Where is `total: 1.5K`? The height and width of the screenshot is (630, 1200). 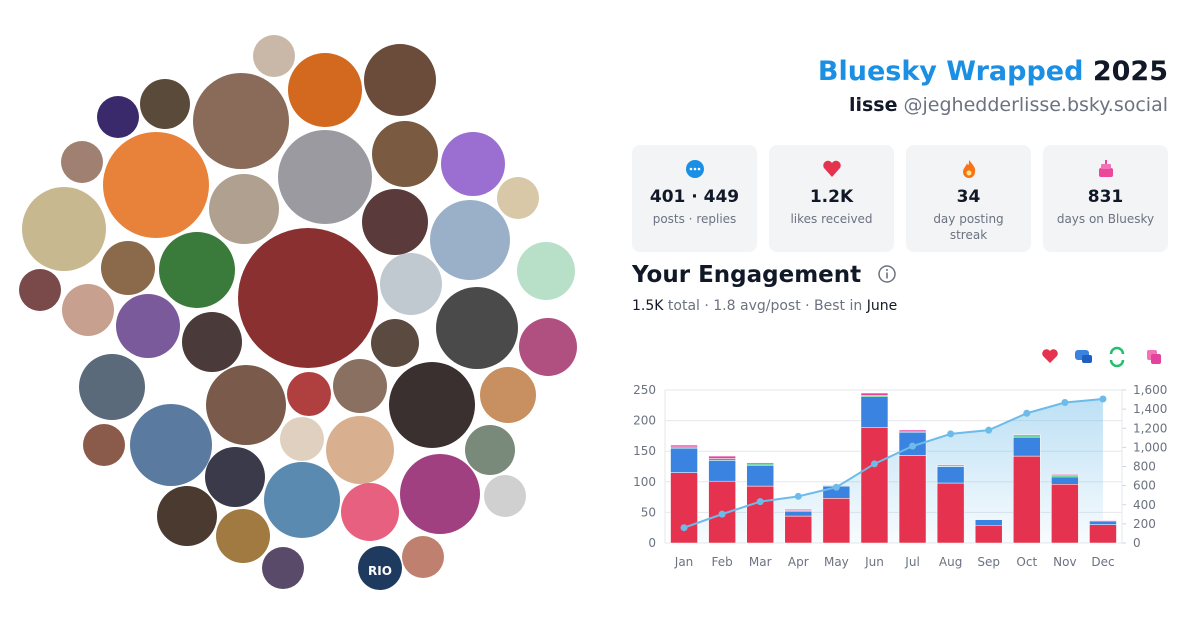
total: 1.5K is located at coordinates (648, 306).